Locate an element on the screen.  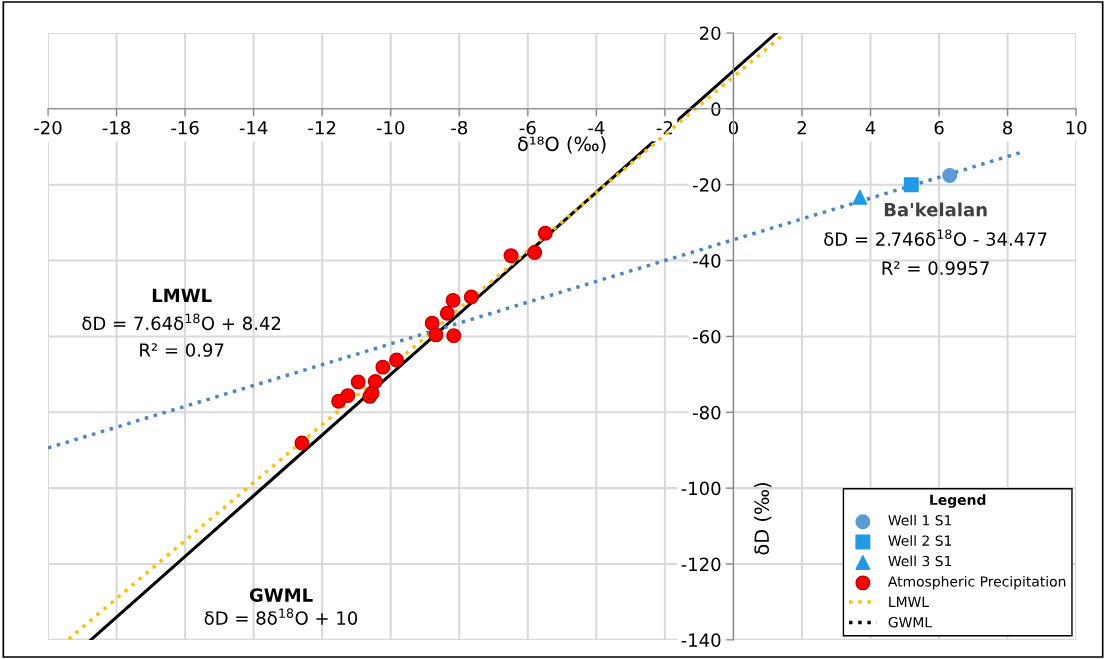
legend-label: Well 1 S1 is located at coordinates (920, 520).